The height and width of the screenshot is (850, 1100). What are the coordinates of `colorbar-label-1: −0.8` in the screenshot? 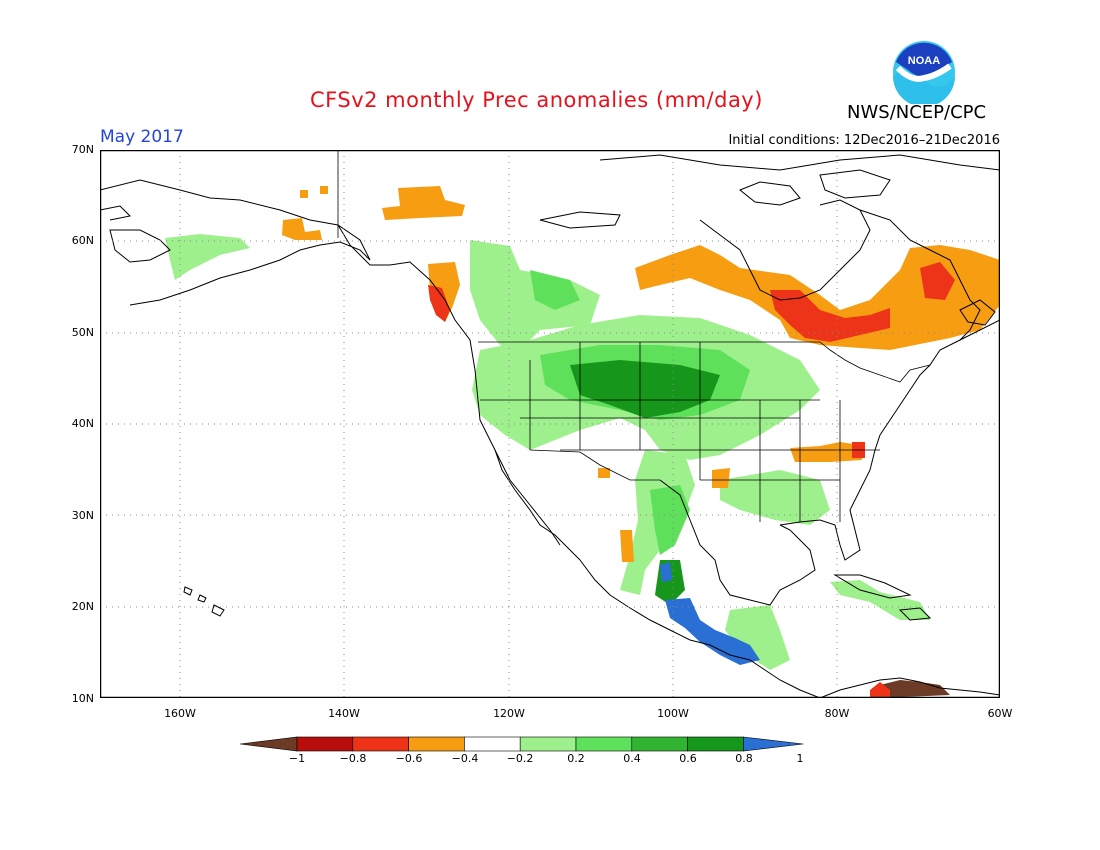 It's located at (353, 758).